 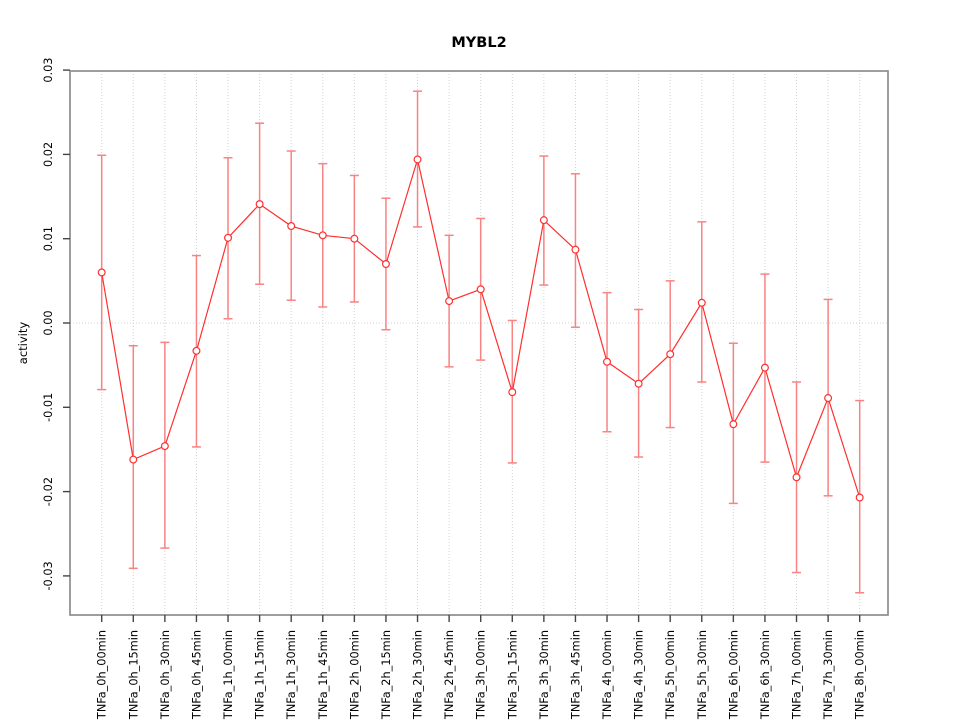 I want to click on x-tick-label: TNFa_4h_00min, so click(x=607, y=675).